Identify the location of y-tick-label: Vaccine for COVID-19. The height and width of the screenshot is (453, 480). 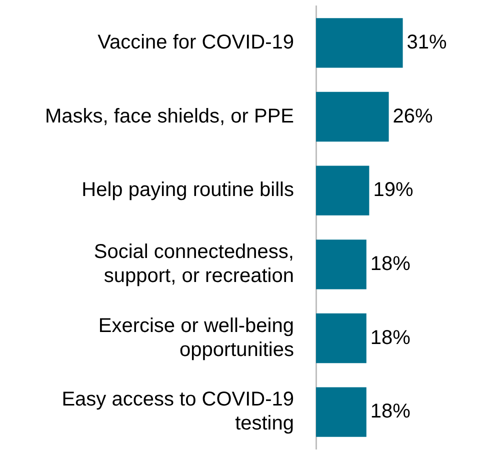
(196, 42).